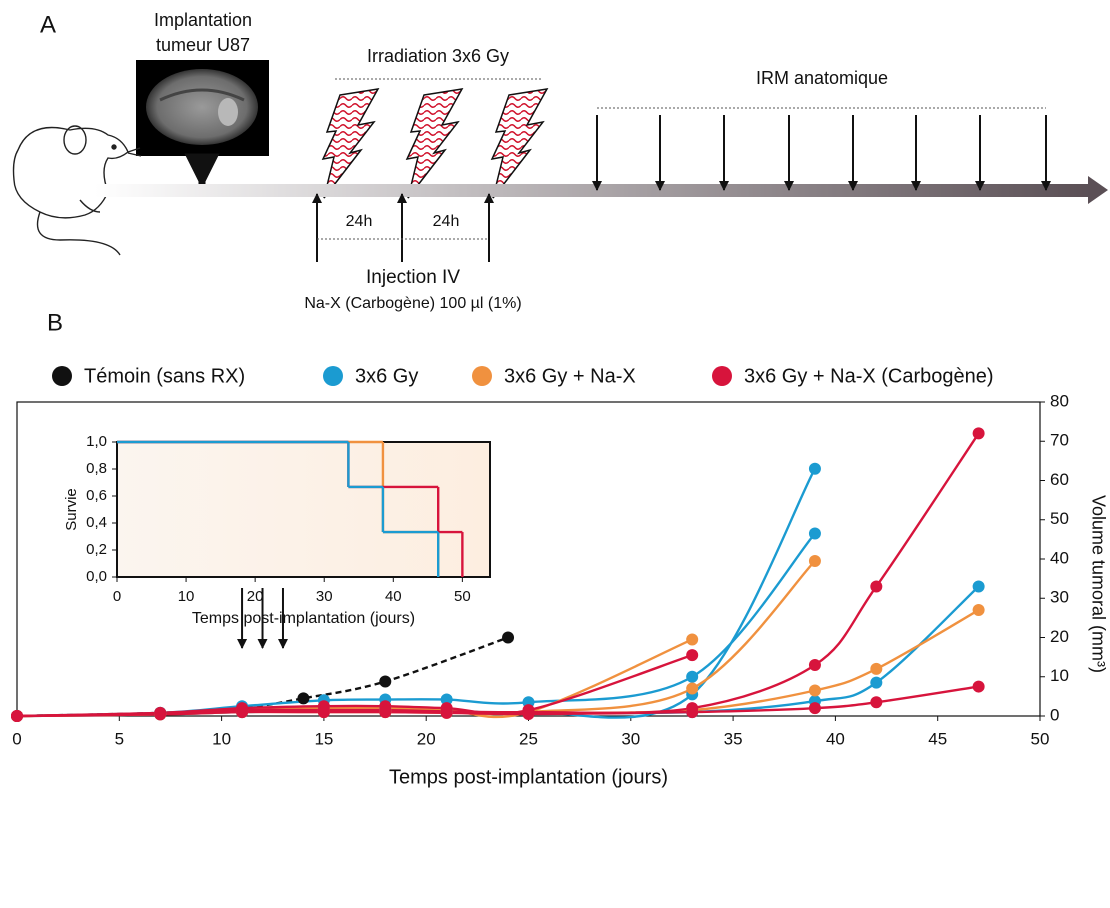  I want to click on y-tick-label: 10, so click(1059, 675).